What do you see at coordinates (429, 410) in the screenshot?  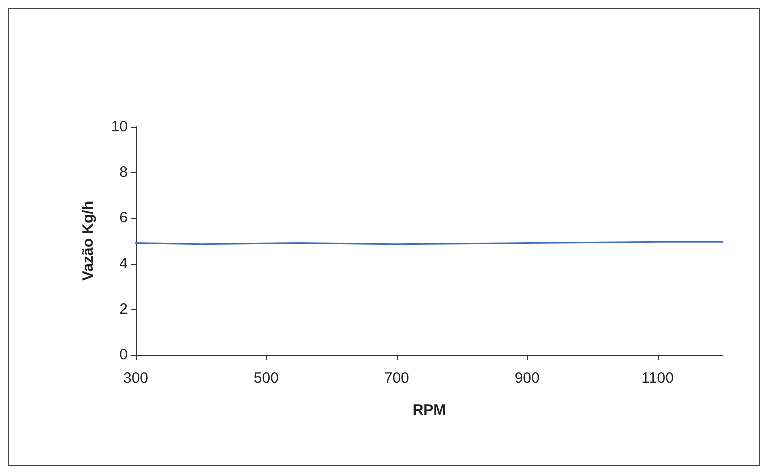 I see `x-axis-title: RPM` at bounding box center [429, 410].